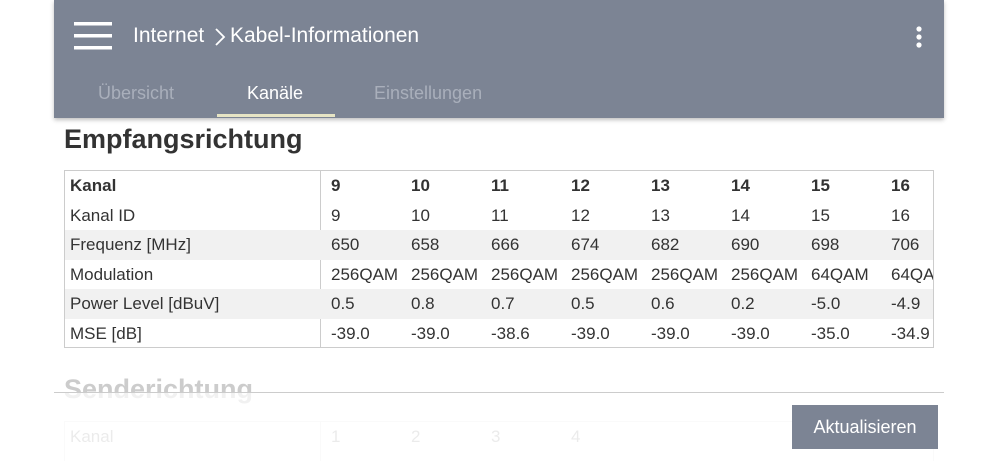 This screenshot has height=462, width=998. Describe the element at coordinates (423, 304) in the screenshot. I see `table-cell: 0.8` at that location.